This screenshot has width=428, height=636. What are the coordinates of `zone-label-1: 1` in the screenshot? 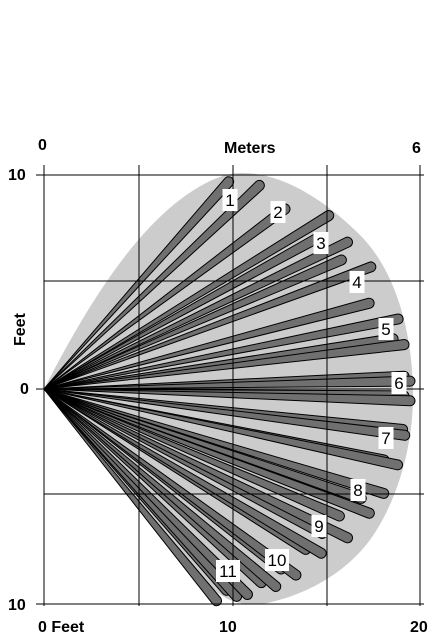 It's located at (230, 200).